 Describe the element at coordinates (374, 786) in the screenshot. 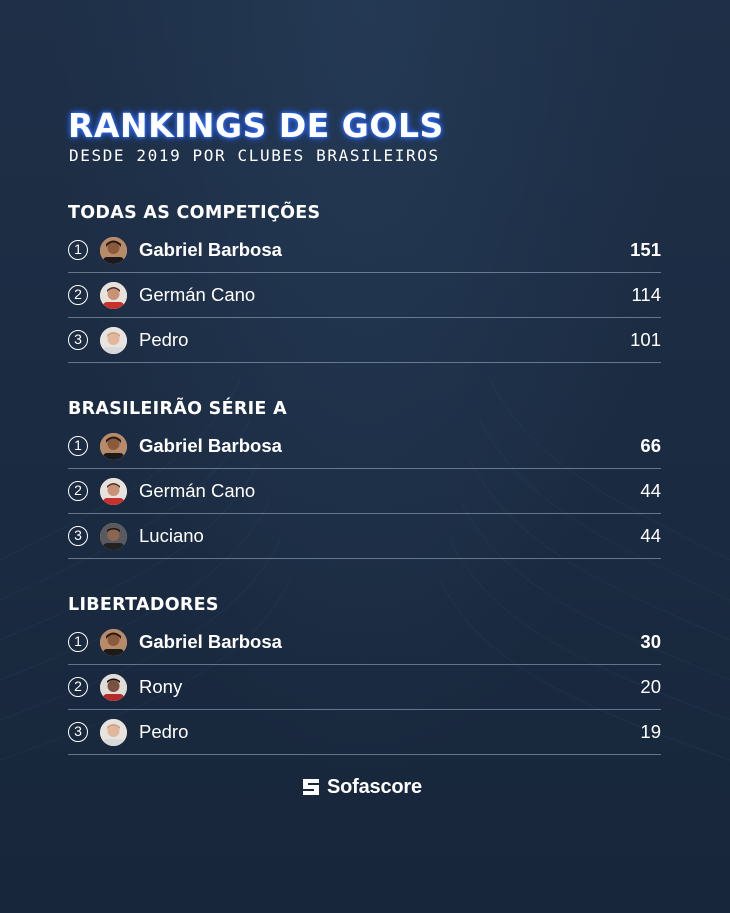

I see `brand-name: Sofascore` at that location.